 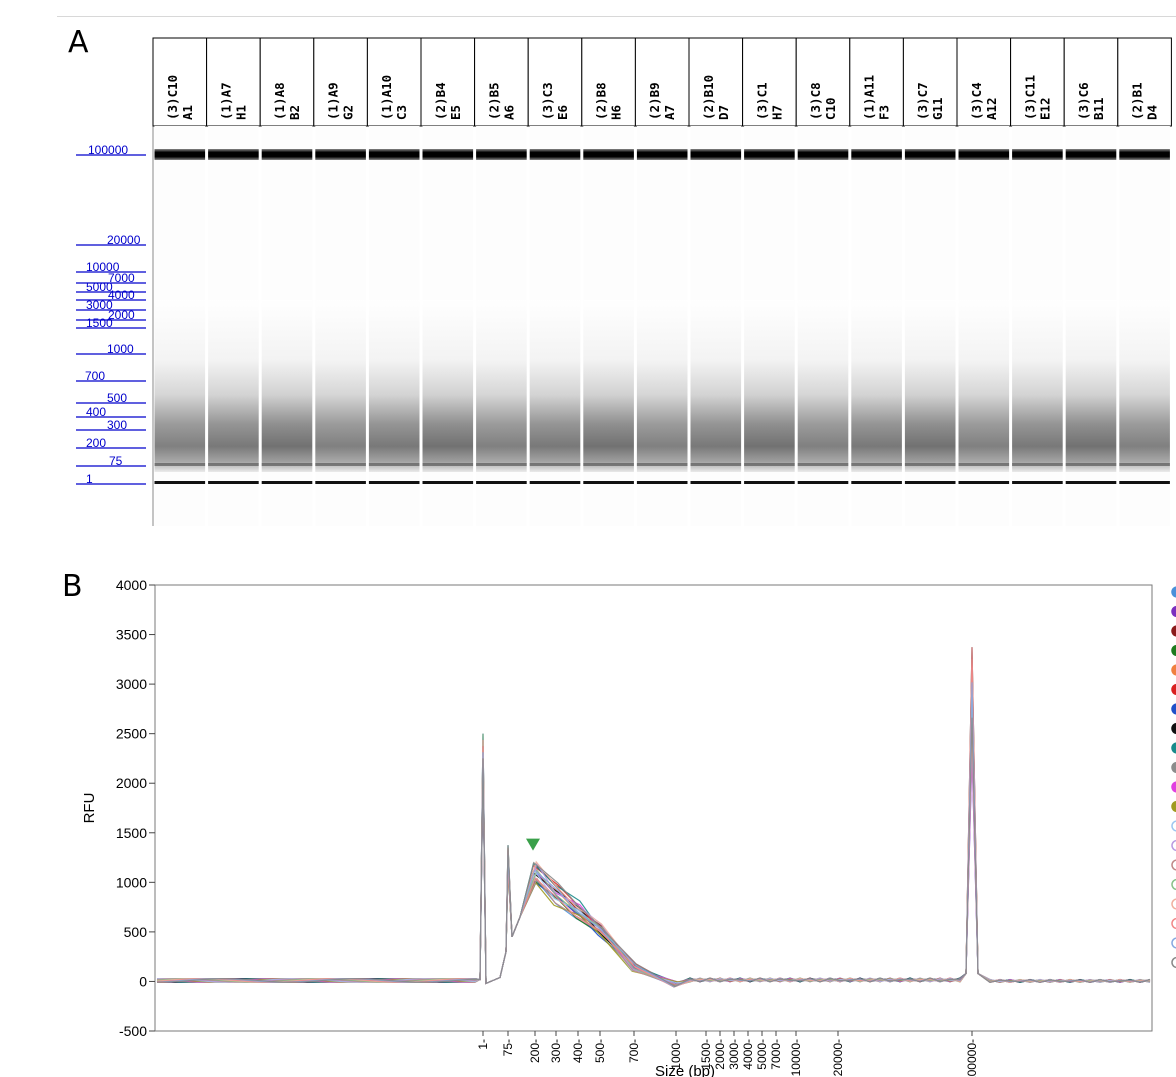 What do you see at coordinates (143, 981) in the screenshot?
I see `y-tick-label: 0` at bounding box center [143, 981].